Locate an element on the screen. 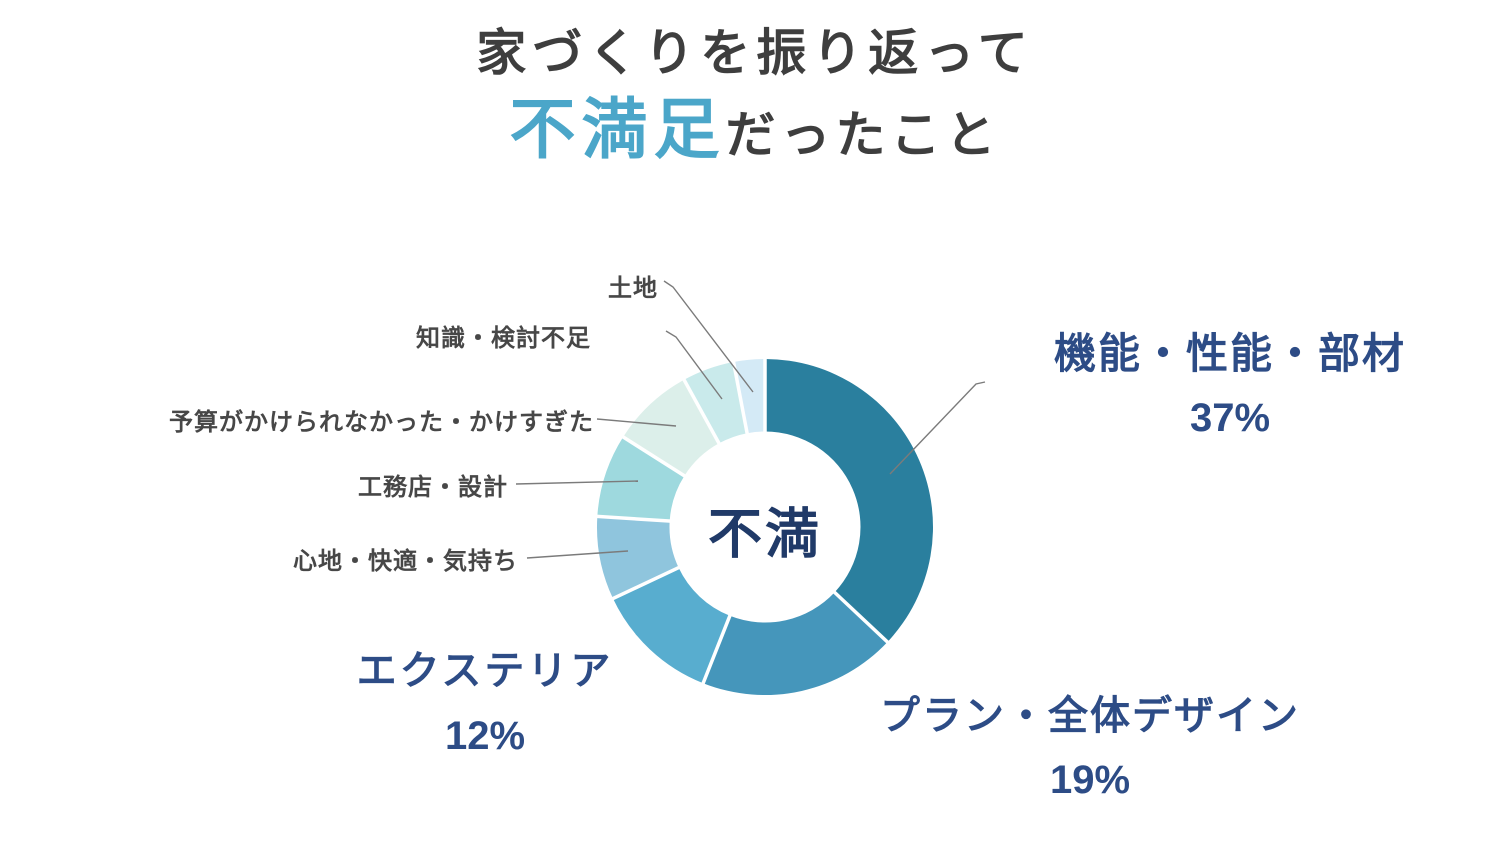 Image resolution: width=1510 pixels, height=847 pixels. title-line-2: 不満足だったこと is located at coordinates (755, 129).